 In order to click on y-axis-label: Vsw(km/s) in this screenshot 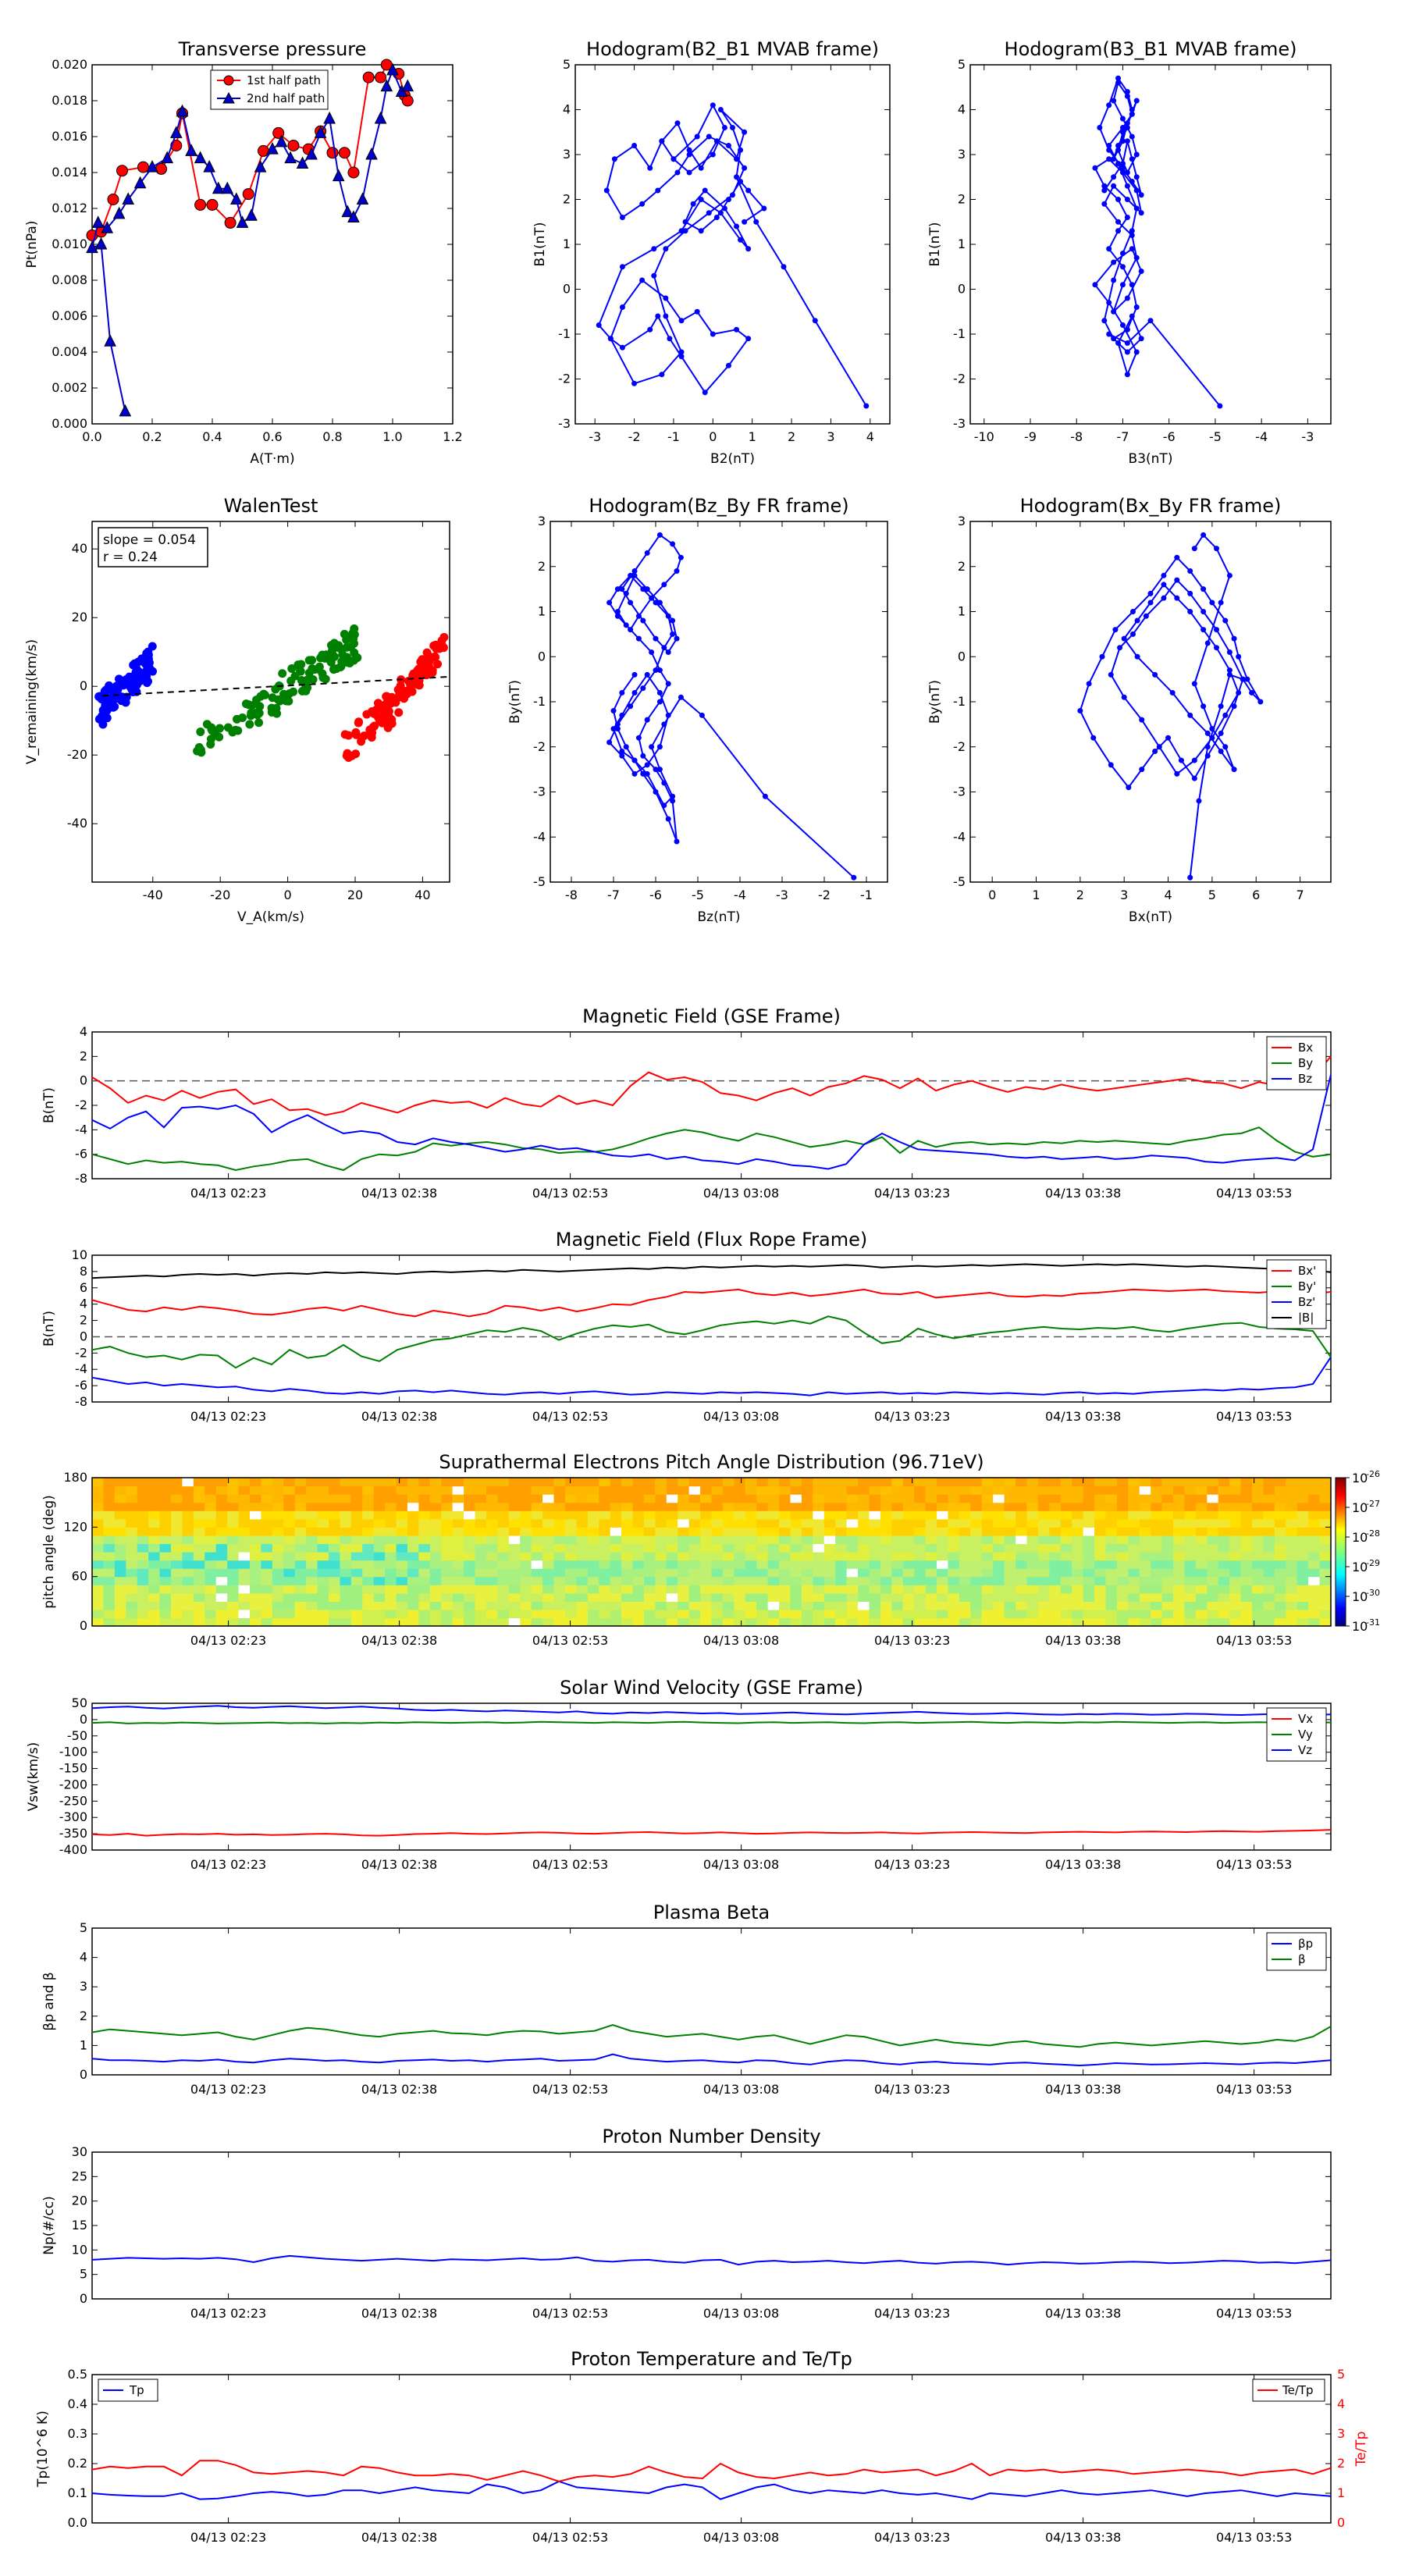, I will do `click(34, 1777)`.